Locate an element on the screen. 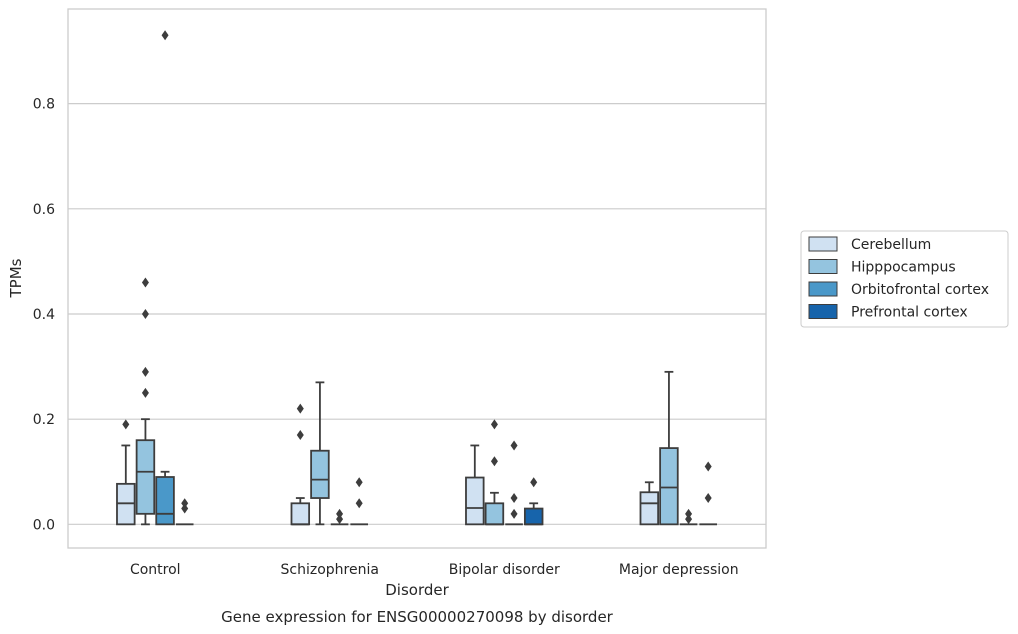  y-tick-label: 0.0 is located at coordinates (44, 525).